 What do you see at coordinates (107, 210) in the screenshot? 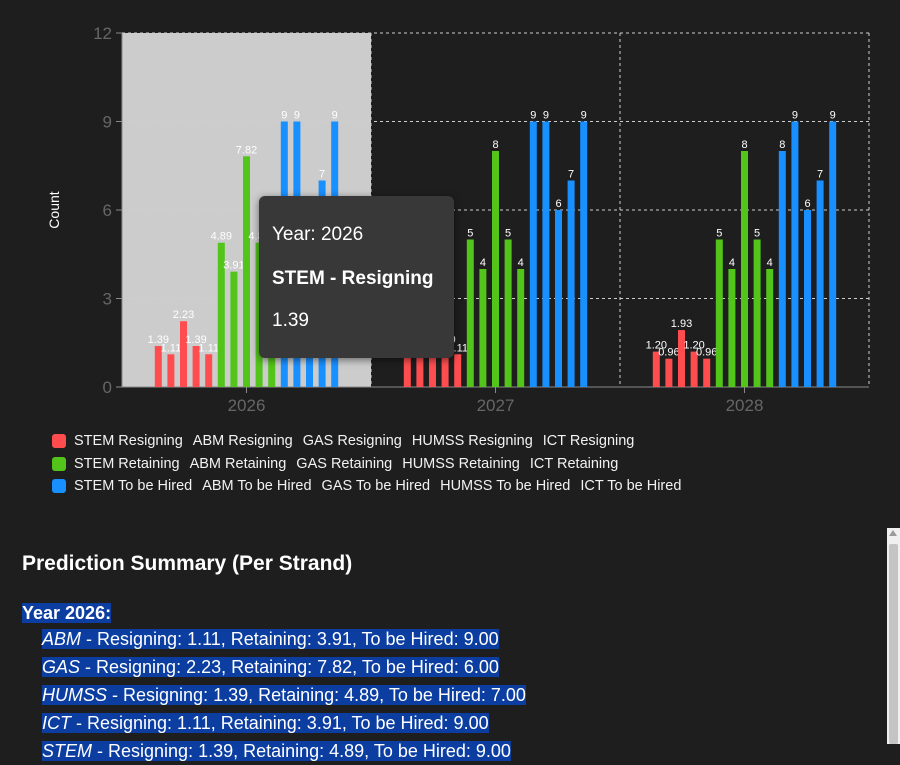
I see `y-tick-label: 6` at bounding box center [107, 210].